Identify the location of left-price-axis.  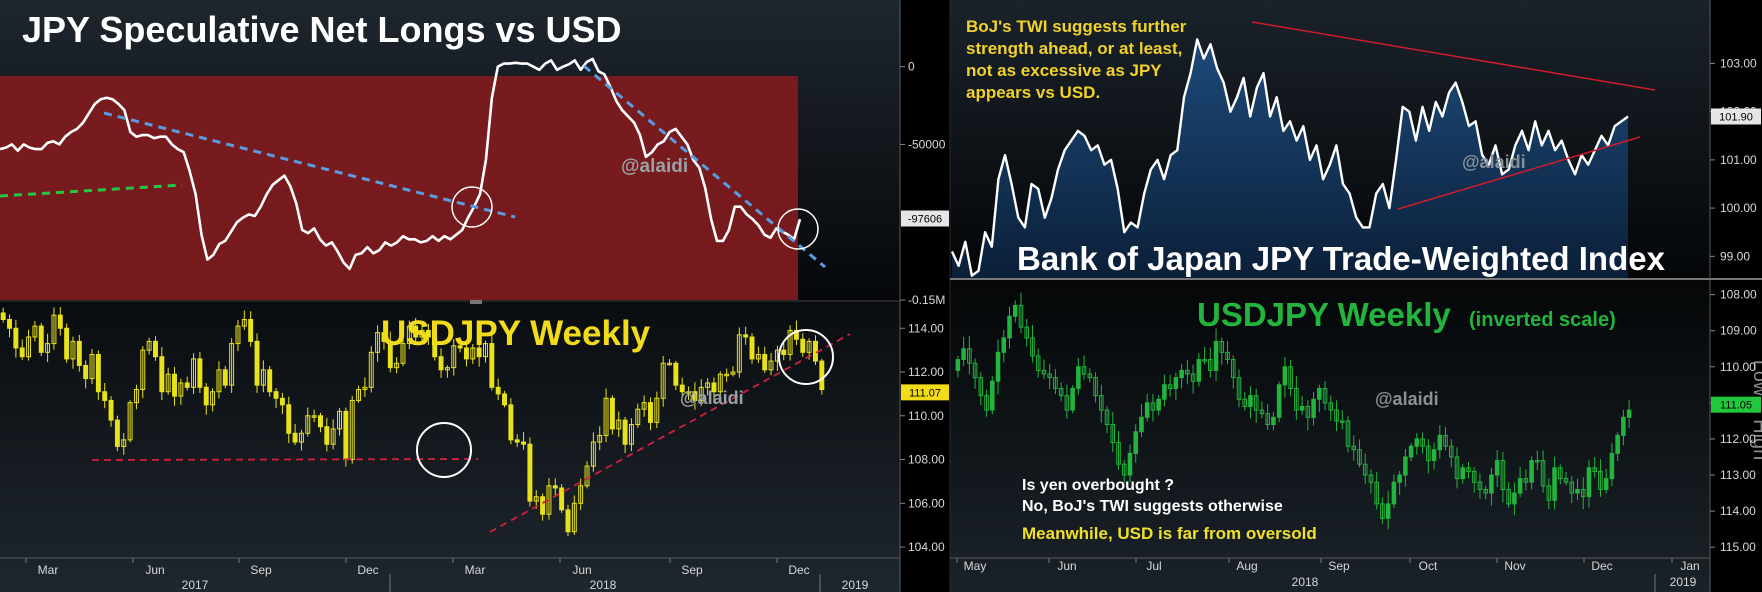
(925, 296).